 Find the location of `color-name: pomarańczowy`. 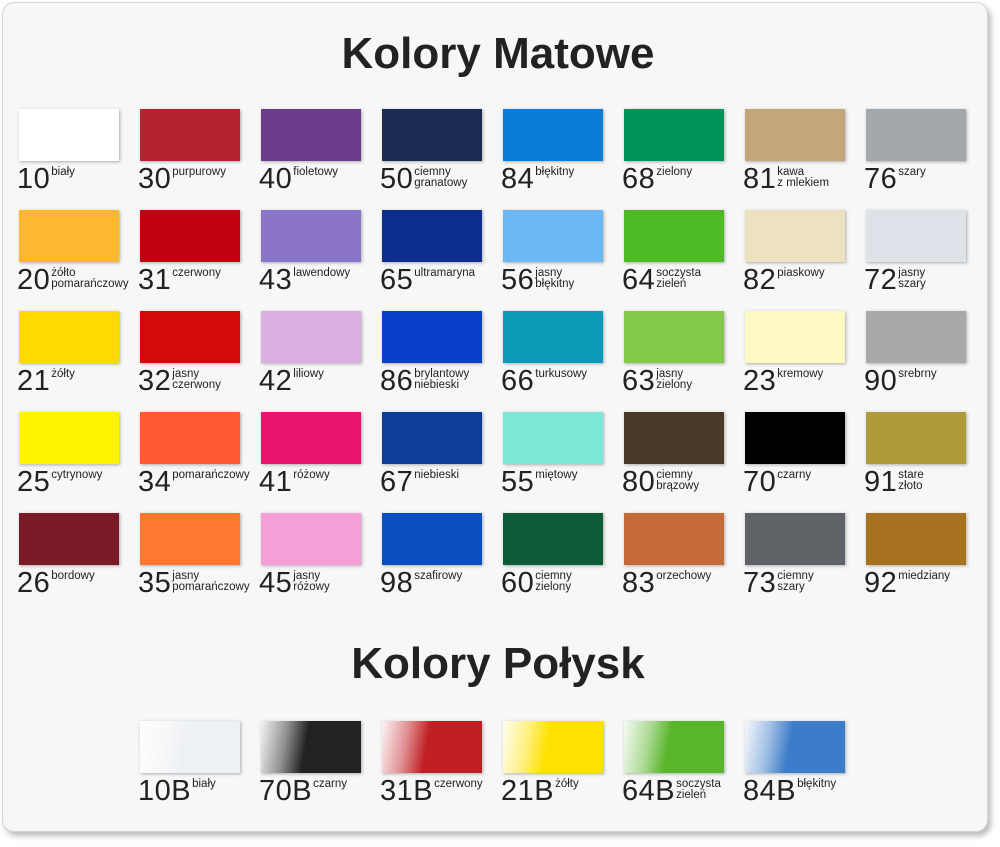

color-name: pomarańczowy is located at coordinates (210, 475).